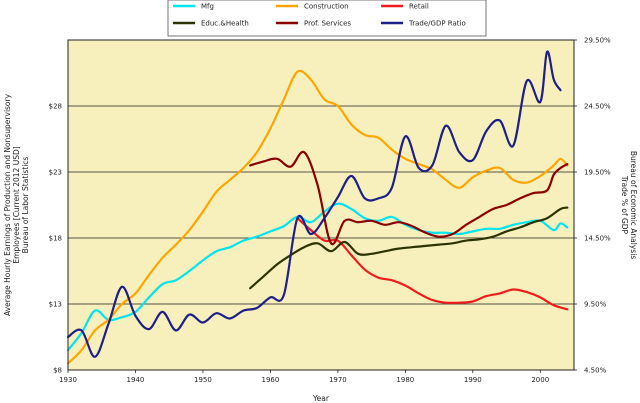 The width and height of the screenshot is (640, 403). Describe the element at coordinates (55, 239) in the screenshot. I see `y-tick-label-left: $18` at that location.